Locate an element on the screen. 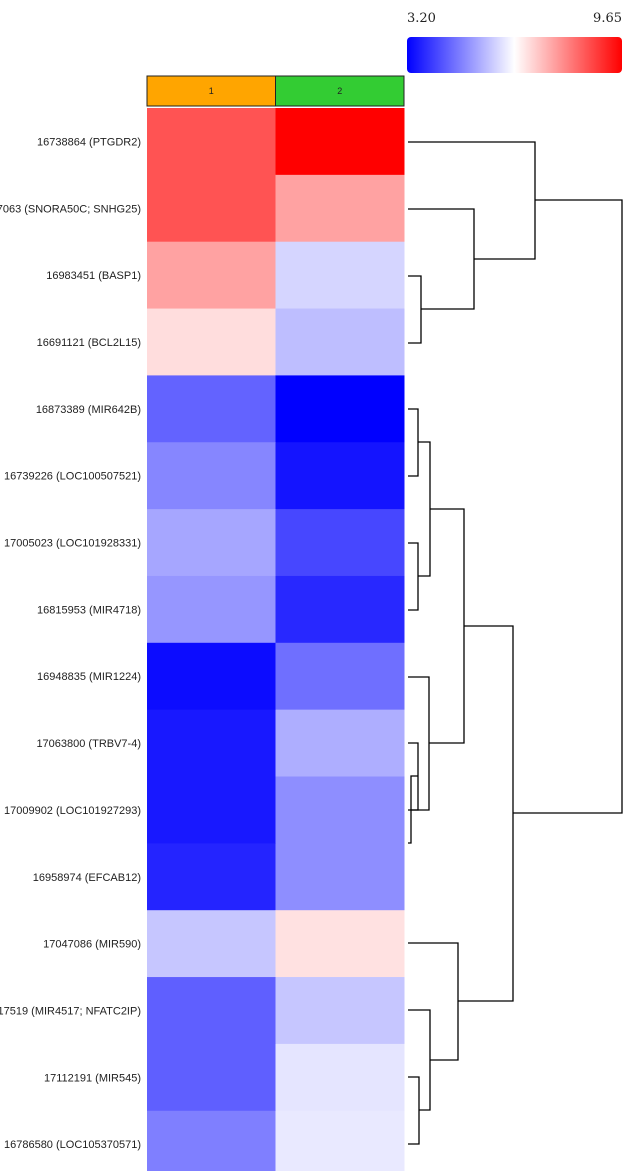  row-label: 17063800 (TRBV7-4) is located at coordinates (88, 744).